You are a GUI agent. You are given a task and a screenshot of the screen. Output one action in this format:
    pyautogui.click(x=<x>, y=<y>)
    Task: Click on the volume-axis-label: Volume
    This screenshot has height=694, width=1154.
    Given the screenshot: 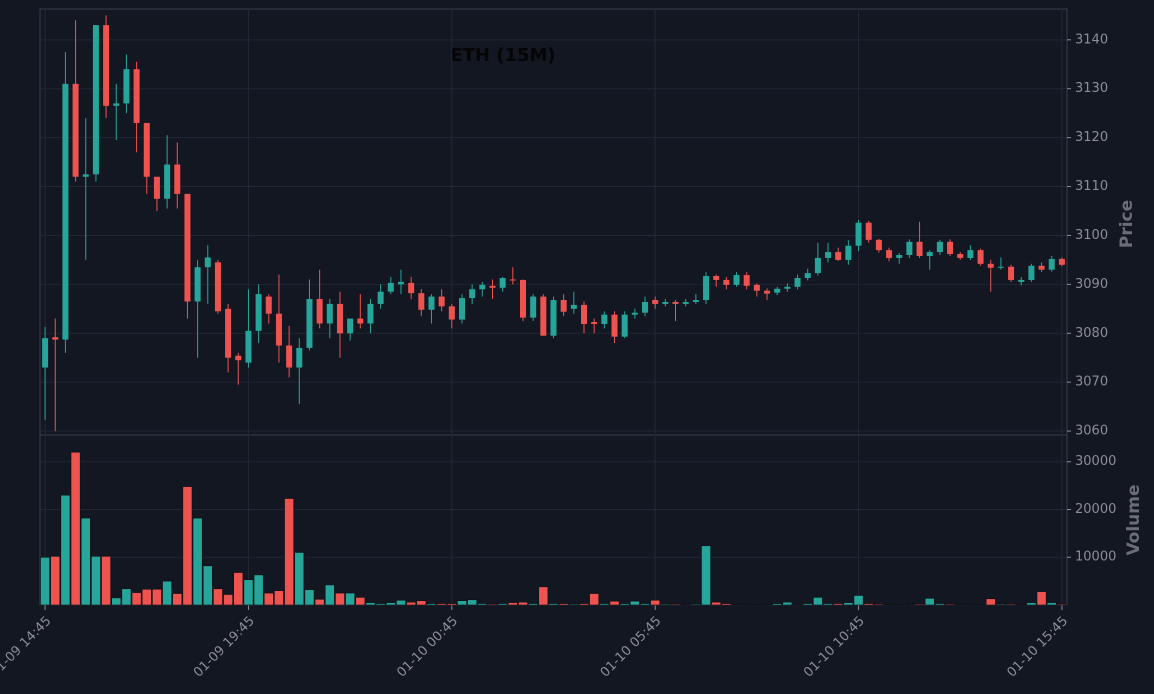 What is the action you would take?
    pyautogui.click(x=1134, y=519)
    